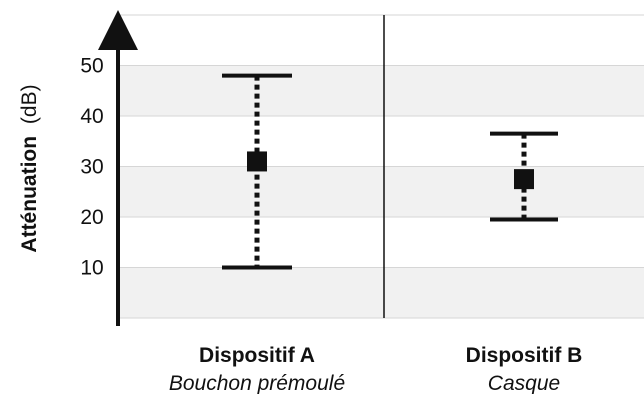 Image resolution: width=644 pixels, height=394 pixels. I want to click on category-sublabel: Bouchon prémoulé, so click(257, 383).